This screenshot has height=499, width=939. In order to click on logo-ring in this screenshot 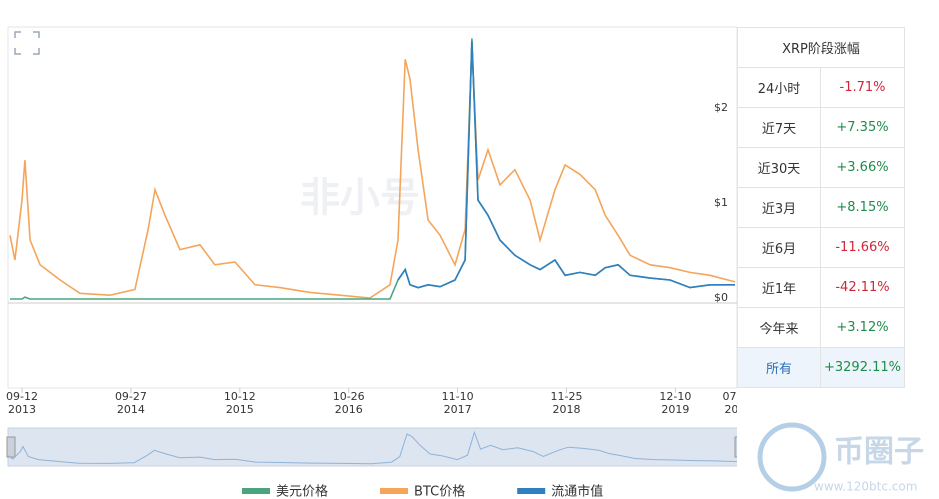, I will do `click(792, 457)`.